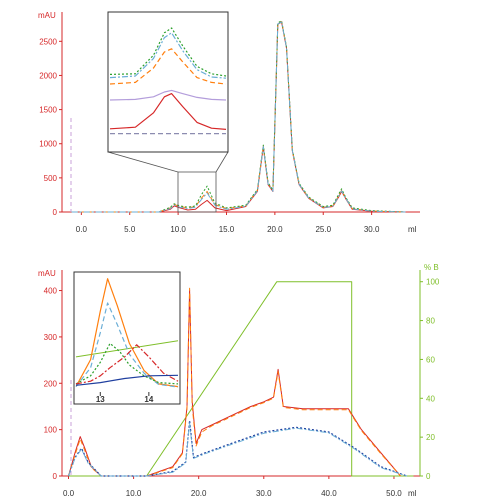 This screenshot has width=500, height=500. I want to click on bottom-x-tick-label: 20.0, so click(199, 493).